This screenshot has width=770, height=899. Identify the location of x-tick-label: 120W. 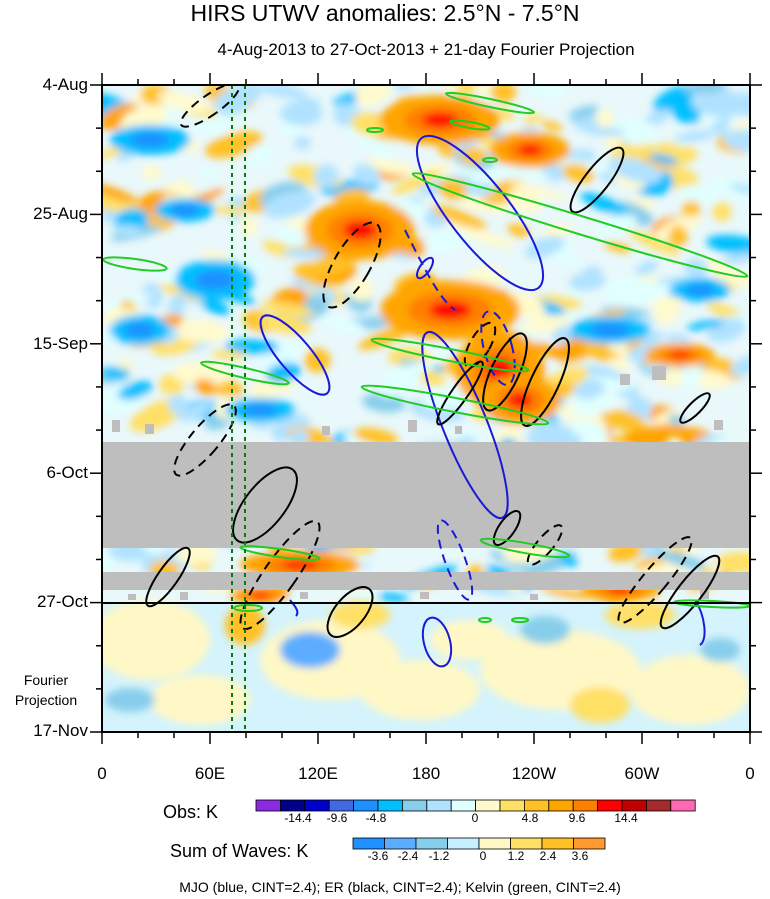
(534, 773).